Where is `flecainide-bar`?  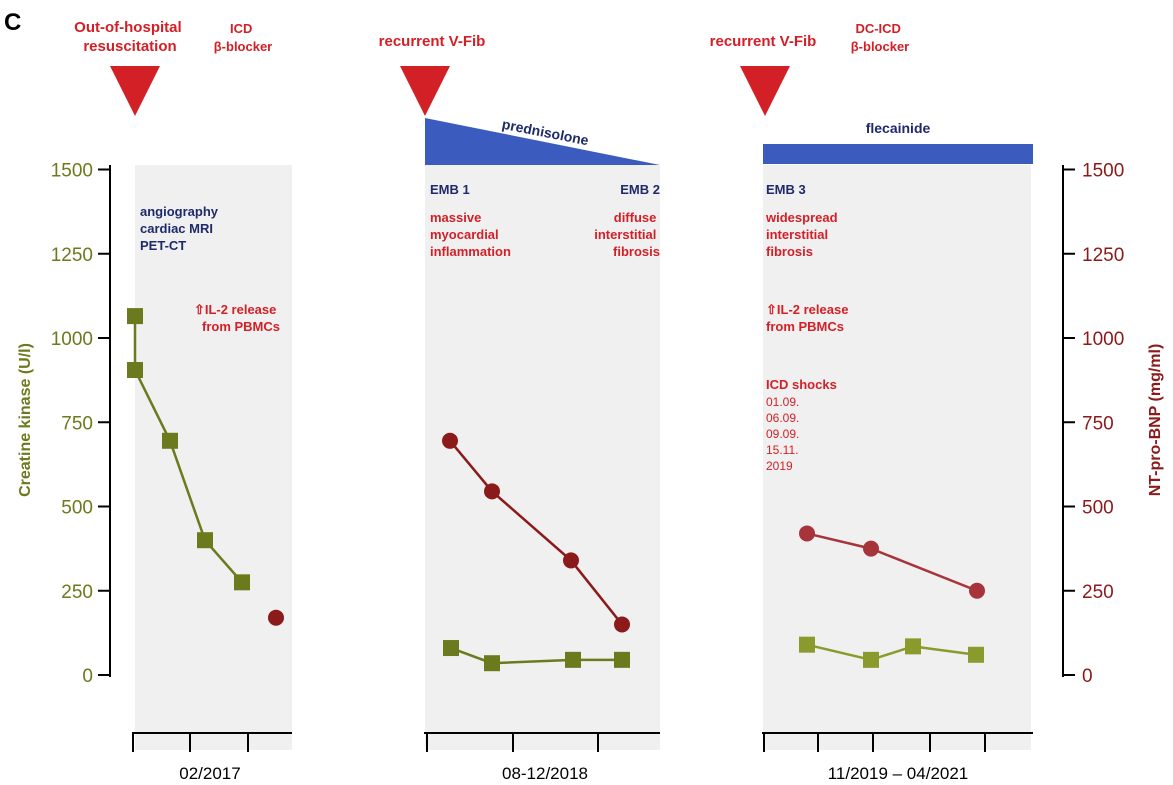
flecainide-bar is located at coordinates (898, 154).